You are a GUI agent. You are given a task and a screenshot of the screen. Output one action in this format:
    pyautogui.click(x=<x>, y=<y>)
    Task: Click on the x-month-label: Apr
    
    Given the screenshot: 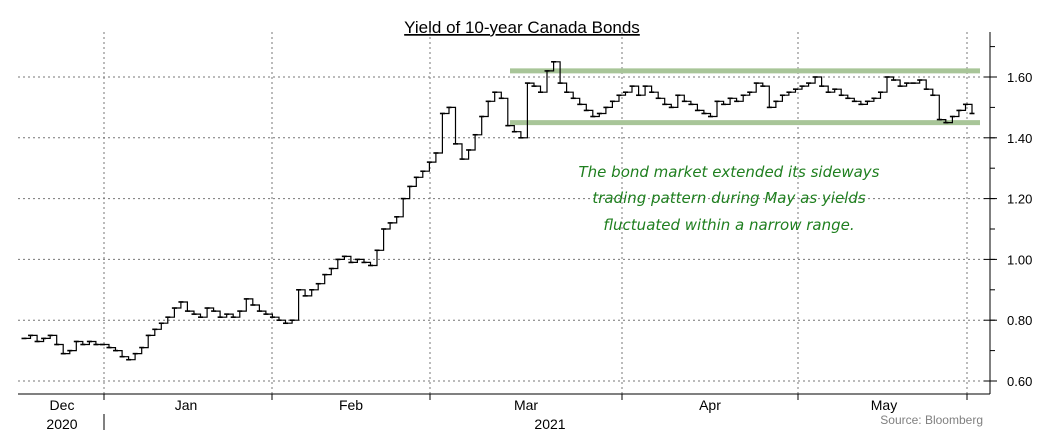 What is the action you would take?
    pyautogui.click(x=710, y=405)
    